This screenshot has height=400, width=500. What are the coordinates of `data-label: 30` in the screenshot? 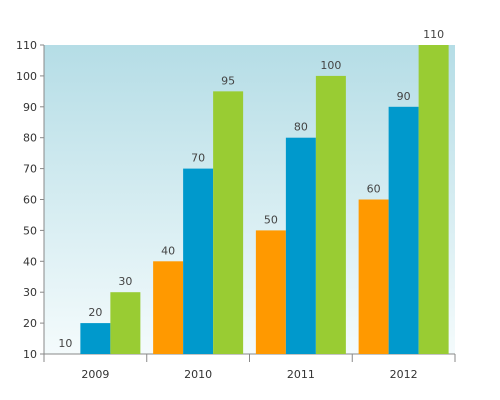 It's located at (125, 281).